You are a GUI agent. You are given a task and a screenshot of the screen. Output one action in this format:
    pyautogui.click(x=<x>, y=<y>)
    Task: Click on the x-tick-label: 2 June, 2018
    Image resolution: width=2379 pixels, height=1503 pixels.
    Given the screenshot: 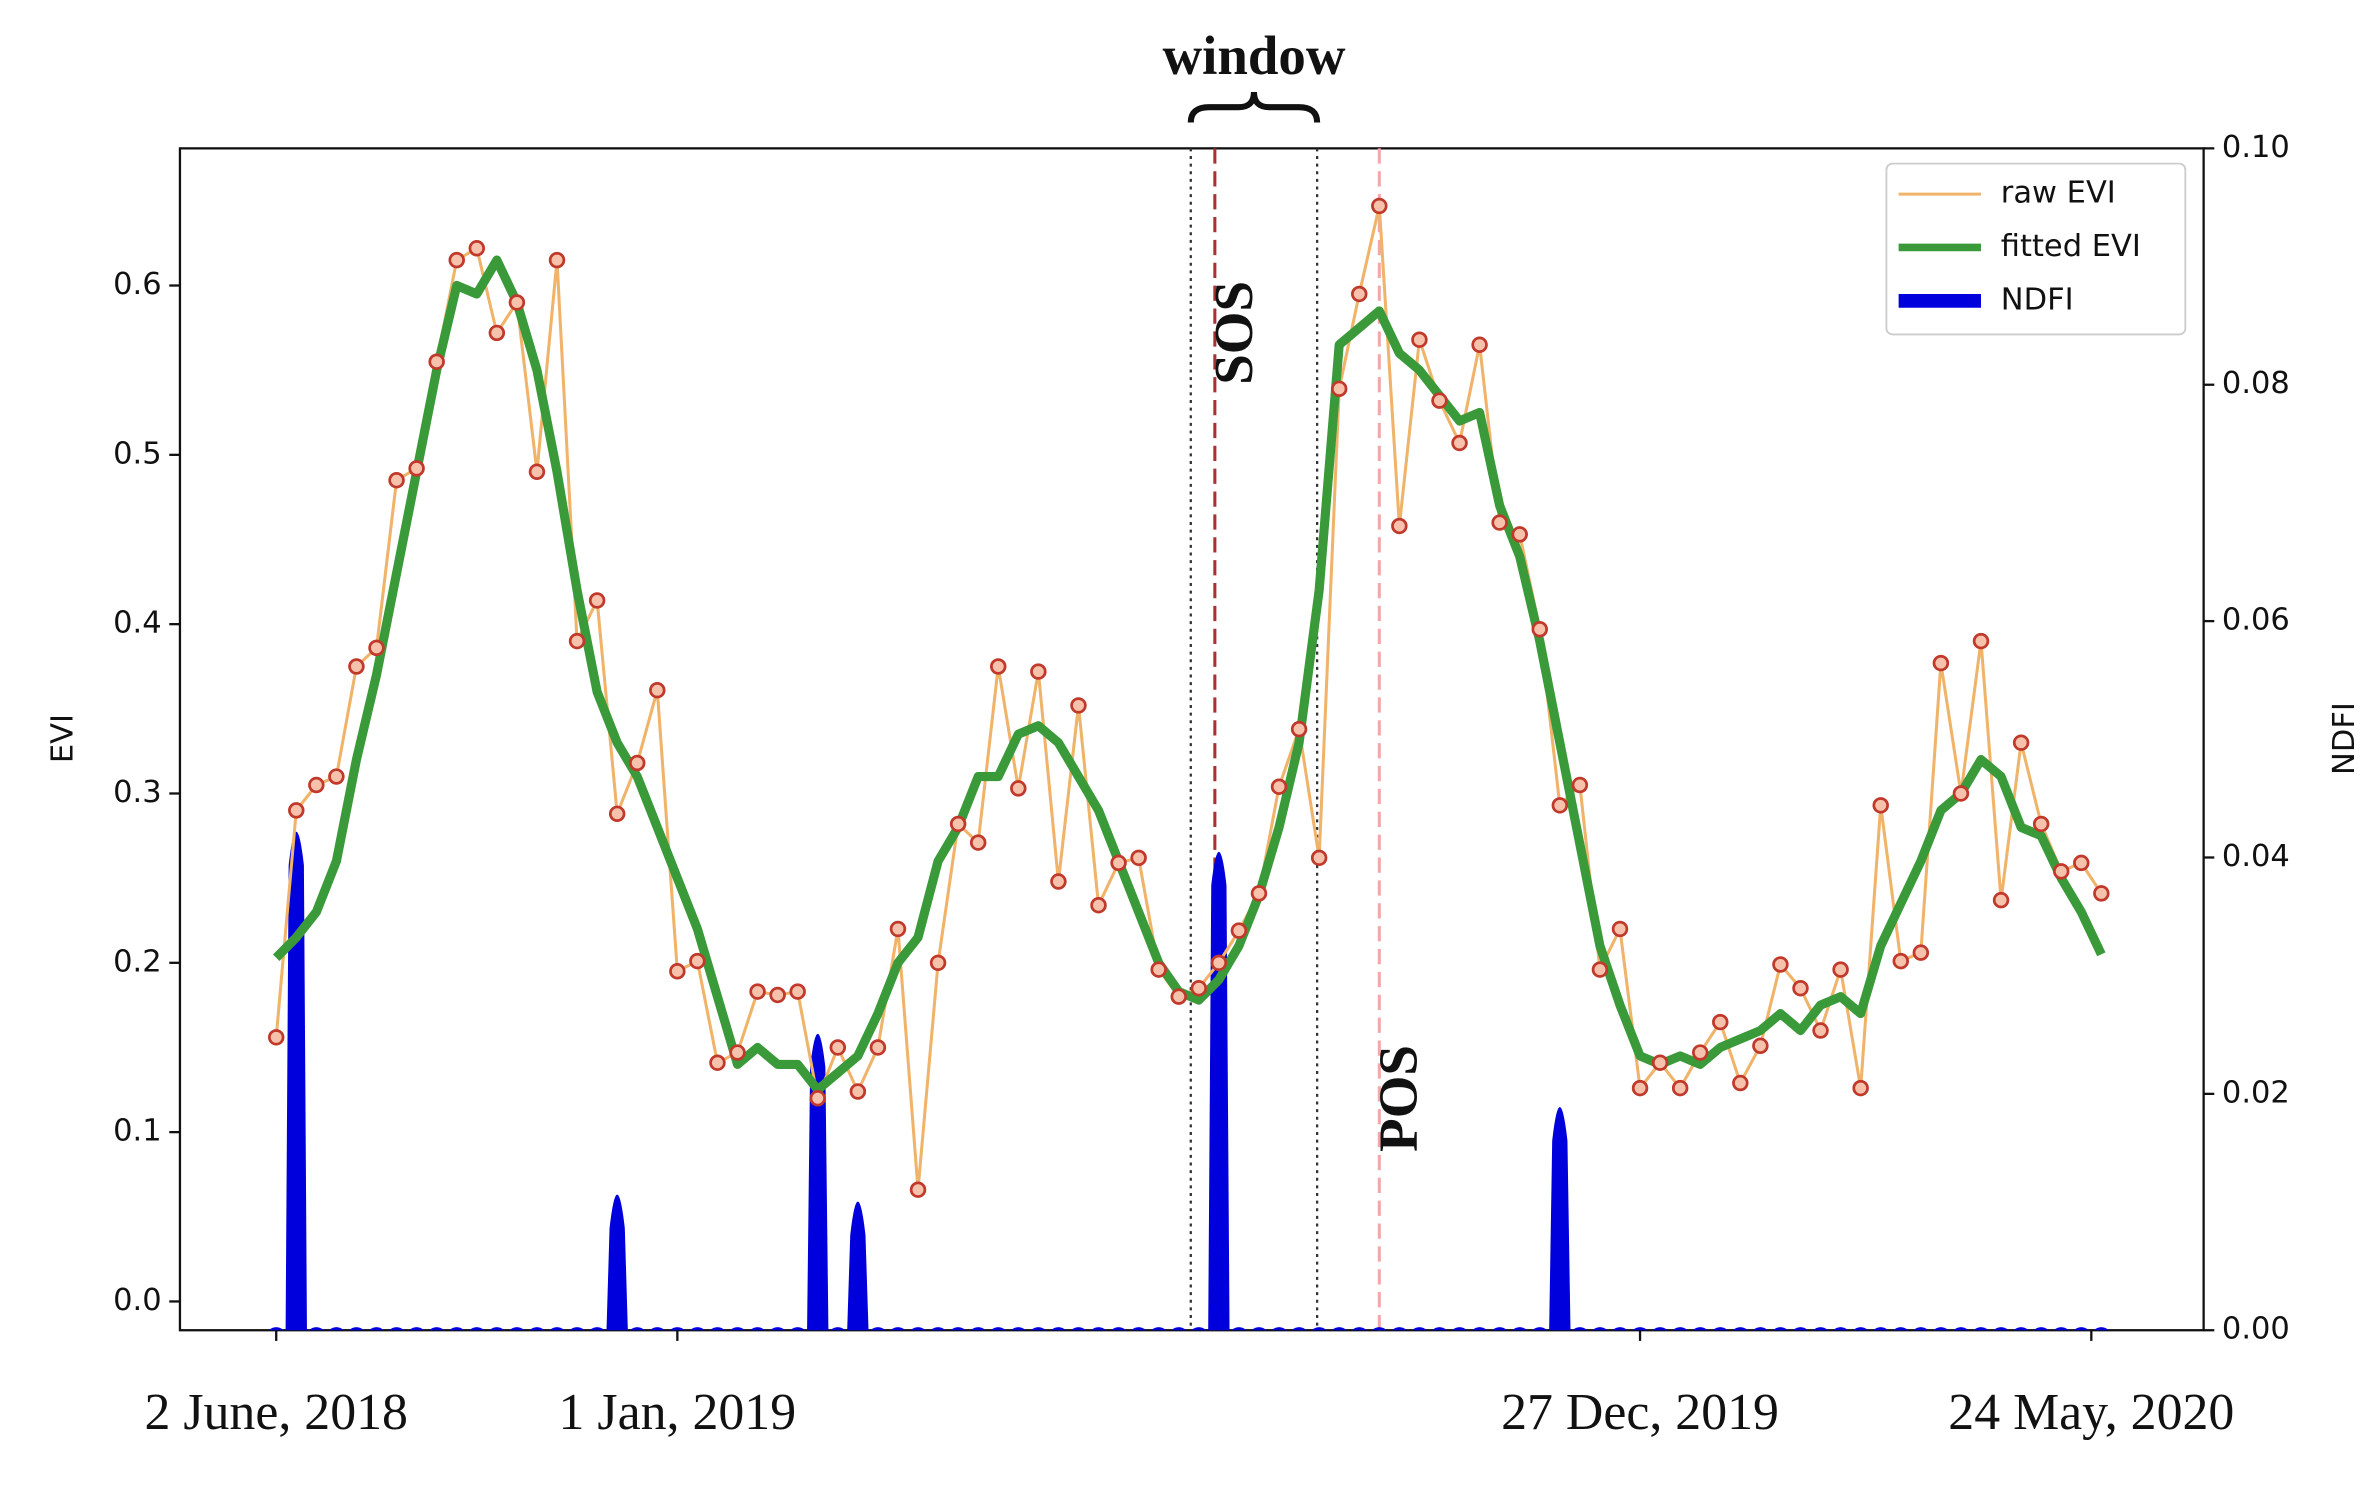 What is the action you would take?
    pyautogui.click(x=276, y=1412)
    